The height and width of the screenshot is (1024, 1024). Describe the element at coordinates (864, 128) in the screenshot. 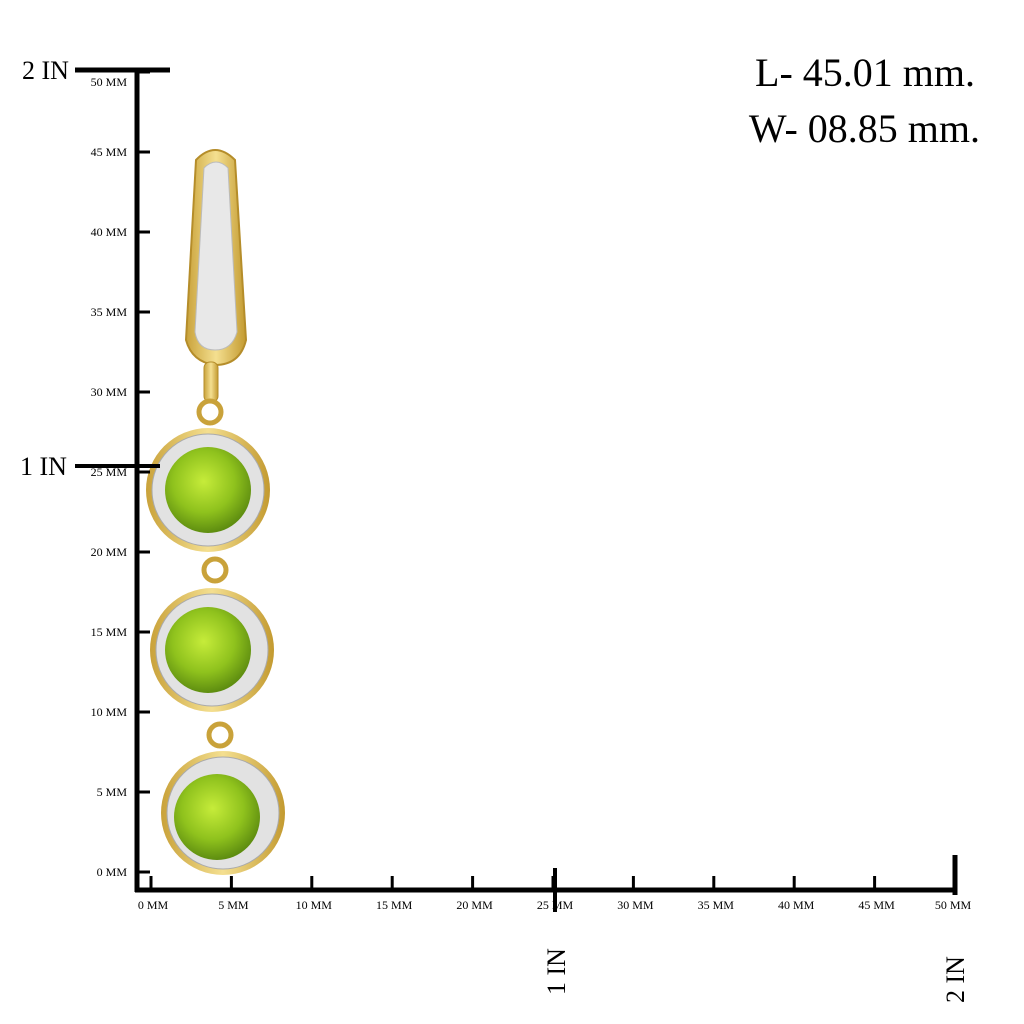

I see `width: W- 08.85 mm.` at that location.